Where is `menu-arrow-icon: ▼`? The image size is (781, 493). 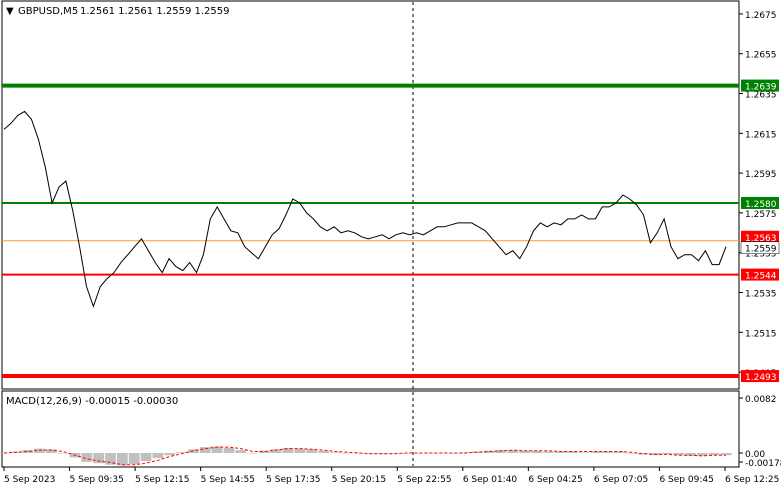
menu-arrow-icon: ▼ is located at coordinates (10, 11).